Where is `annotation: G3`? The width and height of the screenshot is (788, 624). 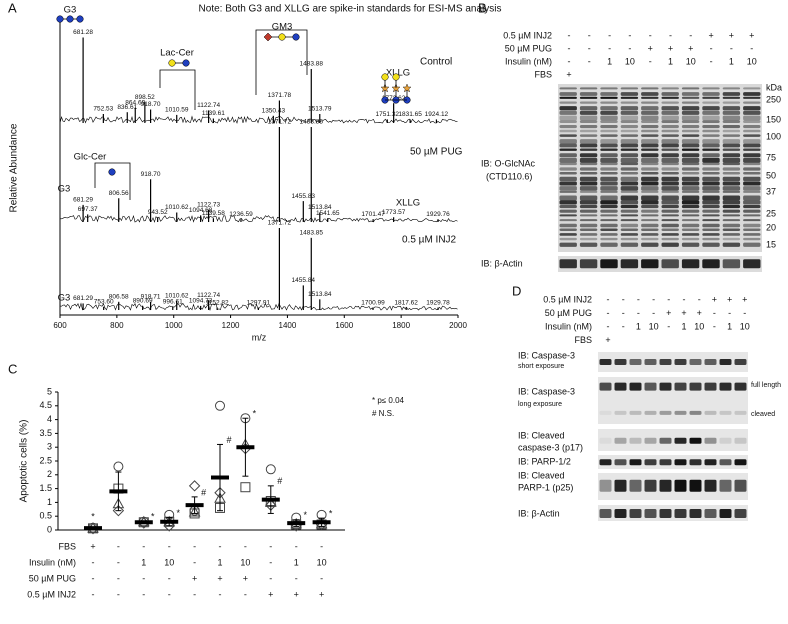 annotation: G3 is located at coordinates (64, 189).